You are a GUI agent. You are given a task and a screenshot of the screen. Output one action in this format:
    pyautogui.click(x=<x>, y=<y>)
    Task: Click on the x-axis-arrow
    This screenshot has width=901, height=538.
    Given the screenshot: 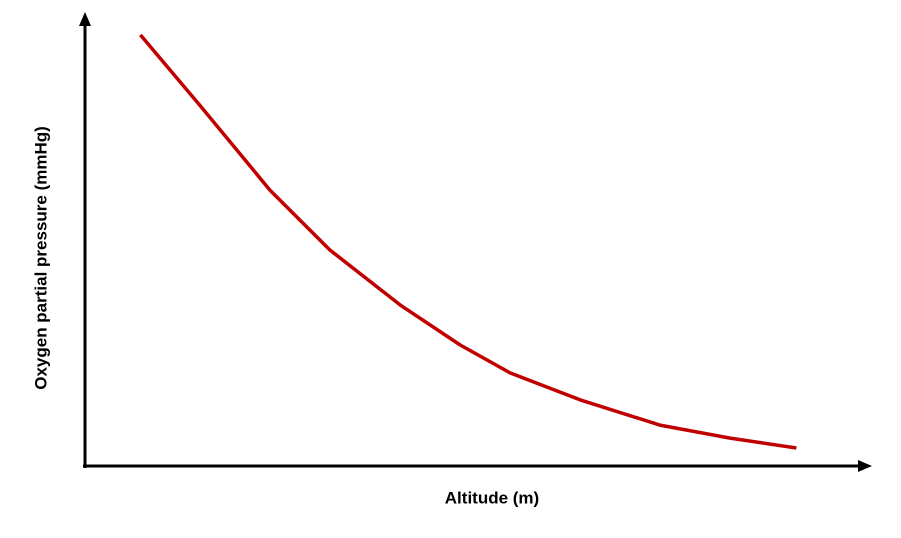 What is the action you would take?
    pyautogui.click(x=865, y=466)
    